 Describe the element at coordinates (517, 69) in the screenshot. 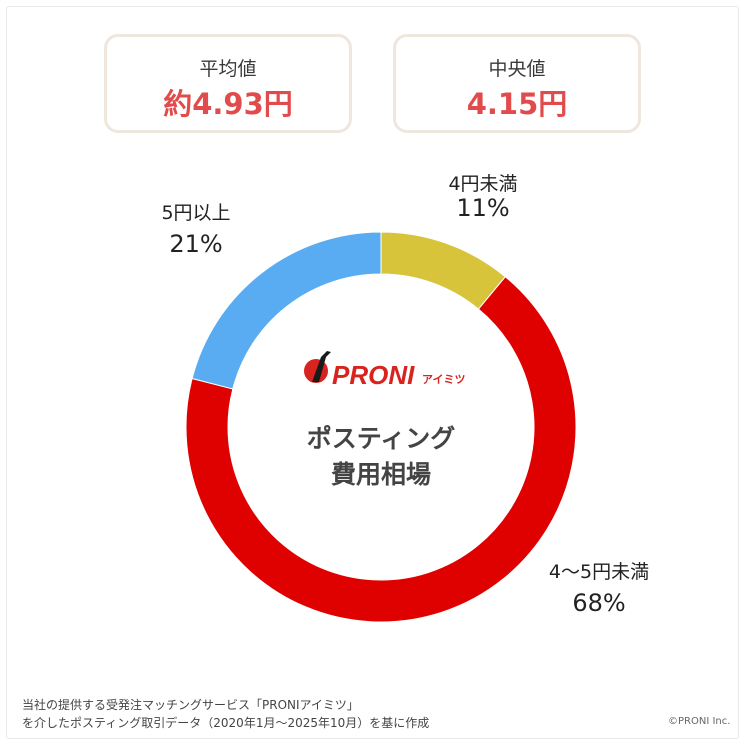

I see `median-label: 中央値` at that location.